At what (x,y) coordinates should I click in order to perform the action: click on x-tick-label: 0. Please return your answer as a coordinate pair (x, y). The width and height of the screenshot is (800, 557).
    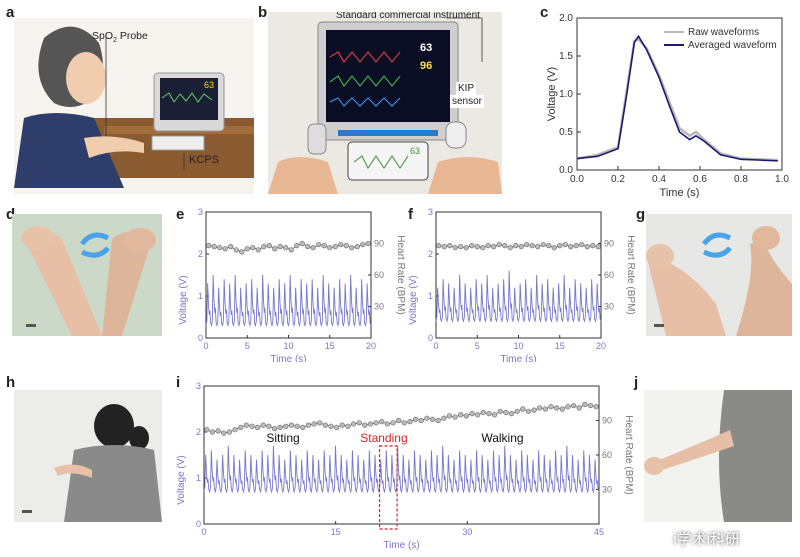
    Looking at the image, I should click on (203, 532).